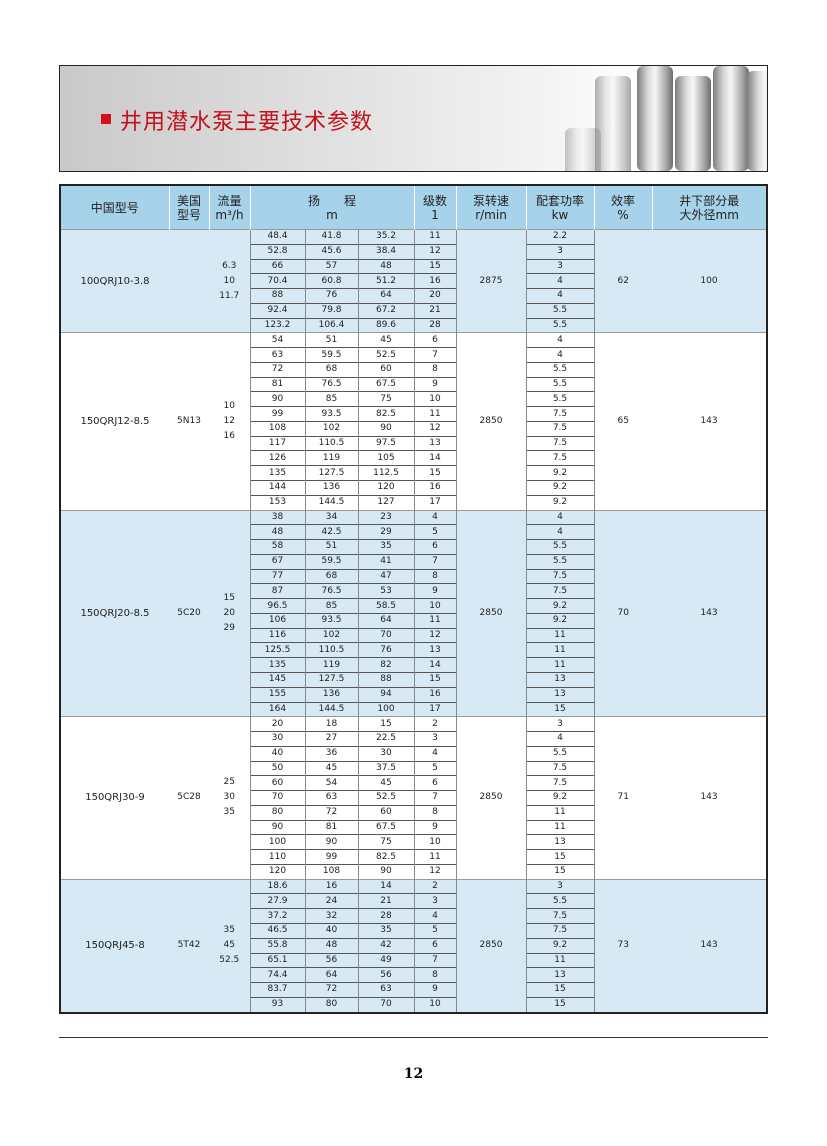 The height and width of the screenshot is (1146, 827). What do you see at coordinates (229, 930) in the screenshot?
I see `flow-value: 35` at bounding box center [229, 930].